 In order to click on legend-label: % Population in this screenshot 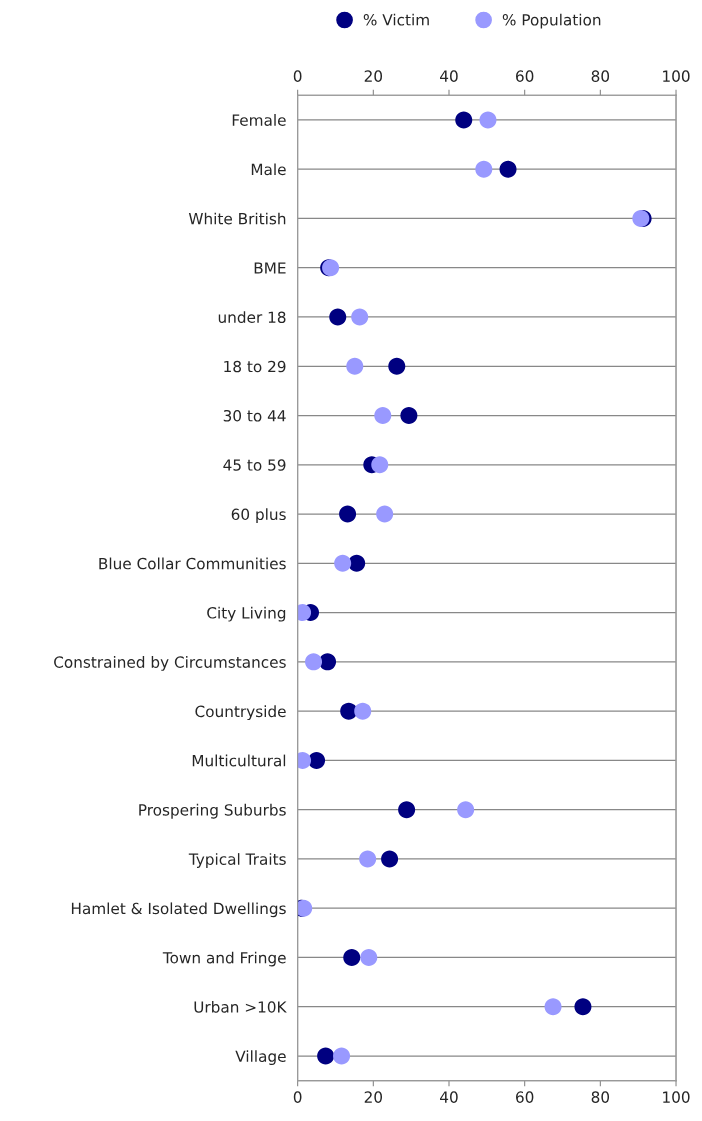, I will do `click(551, 21)`.